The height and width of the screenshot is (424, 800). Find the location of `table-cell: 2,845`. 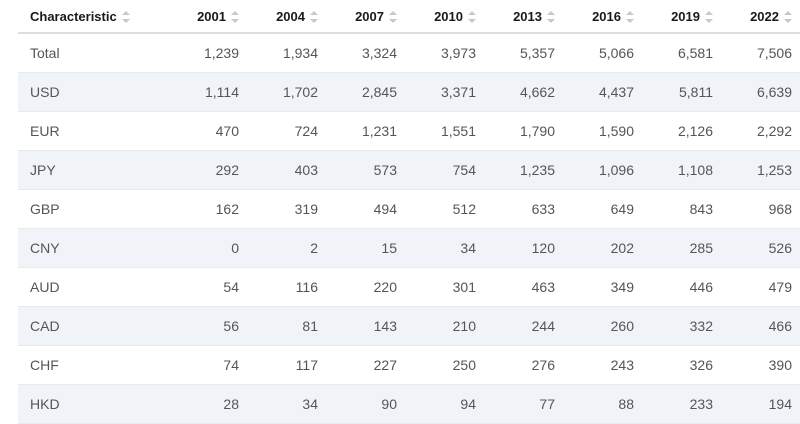

table-cell: 2,845 is located at coordinates (365, 92).